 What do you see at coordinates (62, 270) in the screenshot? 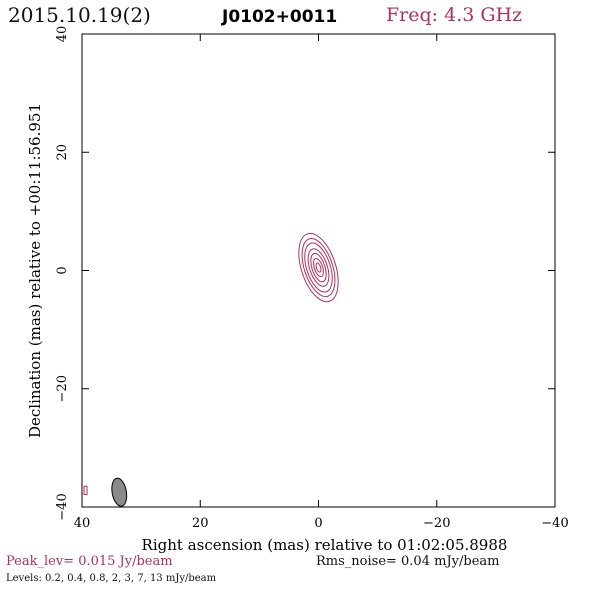
I see `y-tick-label: 0` at bounding box center [62, 270].